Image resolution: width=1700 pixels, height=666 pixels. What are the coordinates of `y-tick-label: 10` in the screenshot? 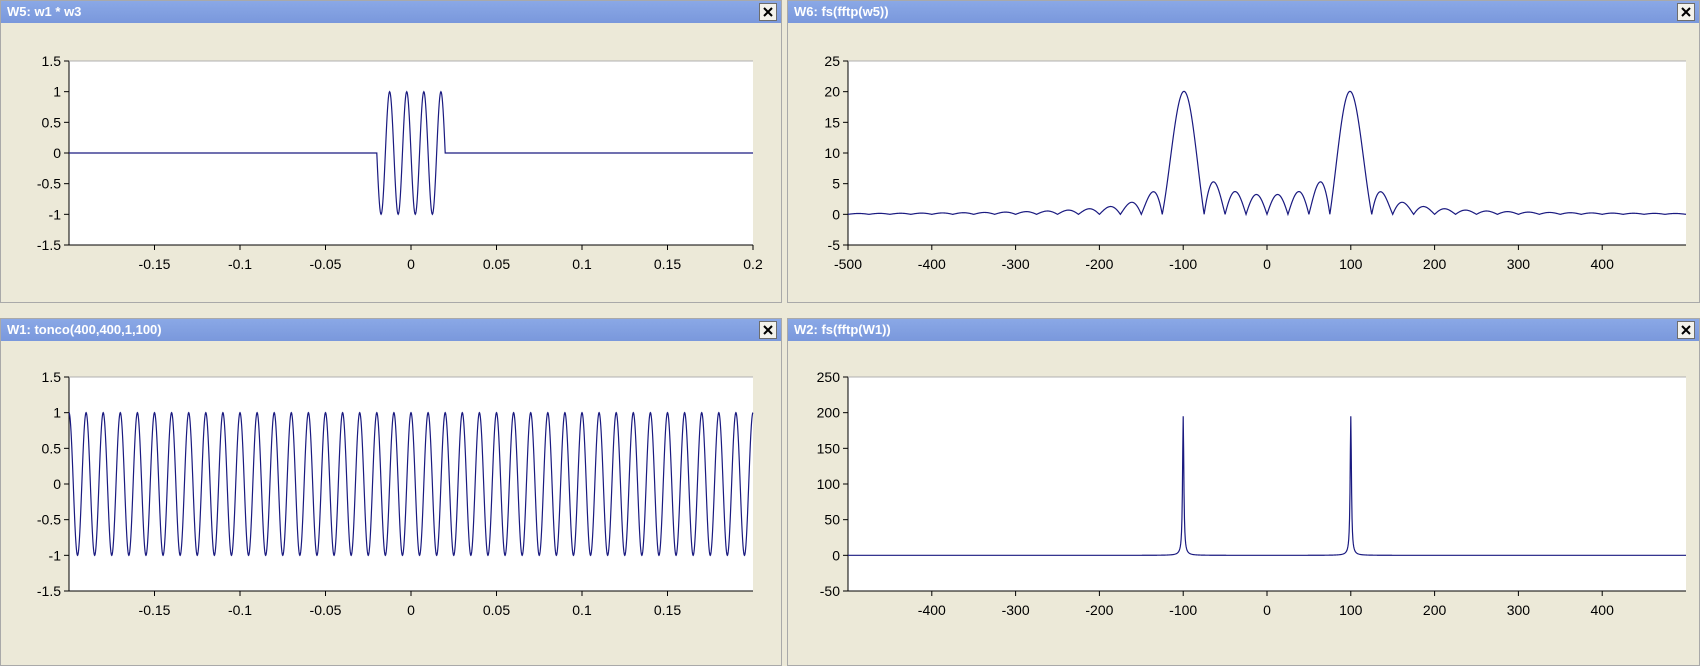 It's located at (832, 153).